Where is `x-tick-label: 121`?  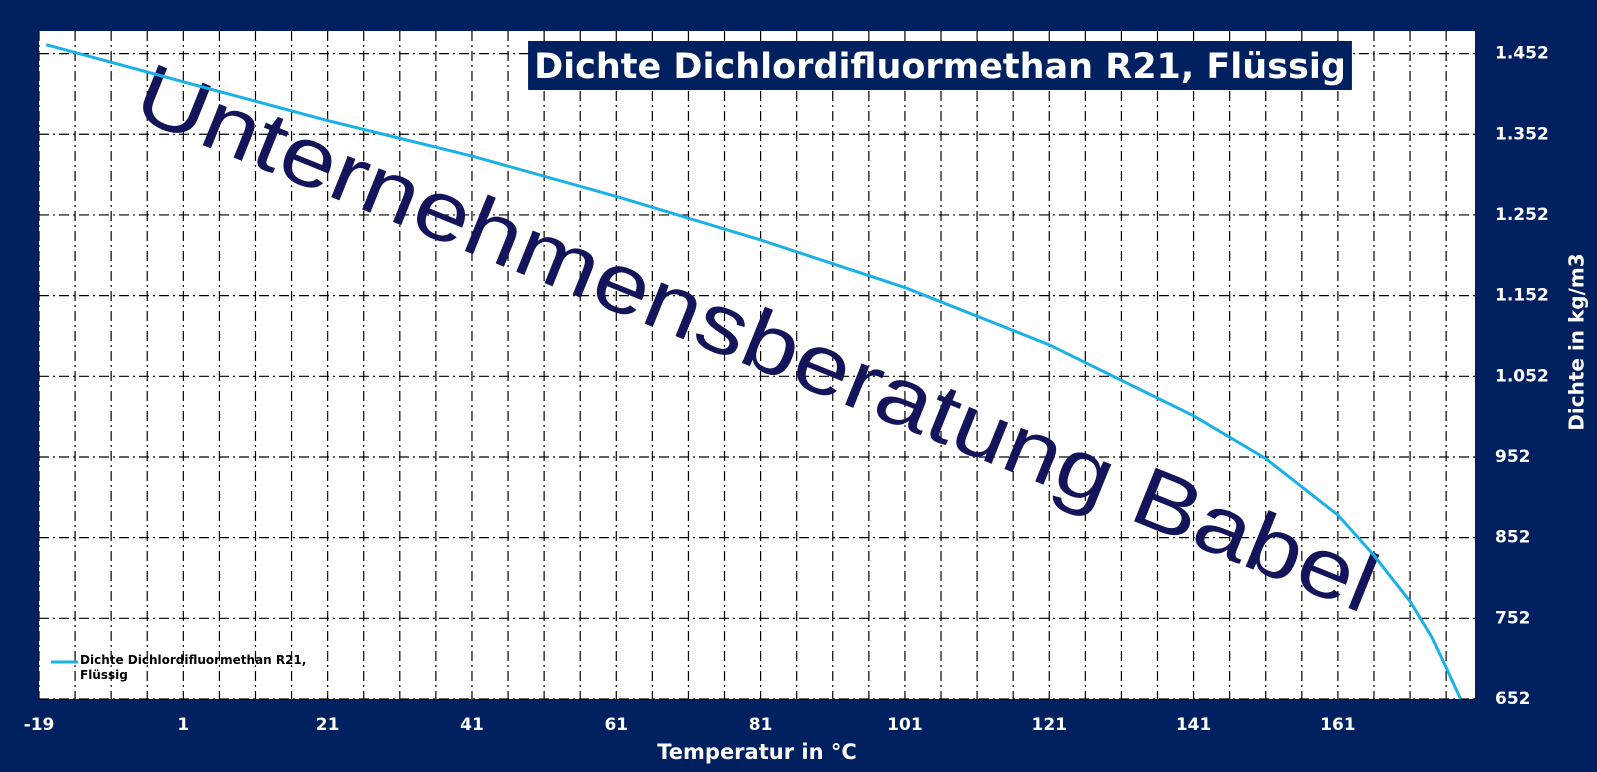
x-tick-label: 121 is located at coordinates (1050, 725).